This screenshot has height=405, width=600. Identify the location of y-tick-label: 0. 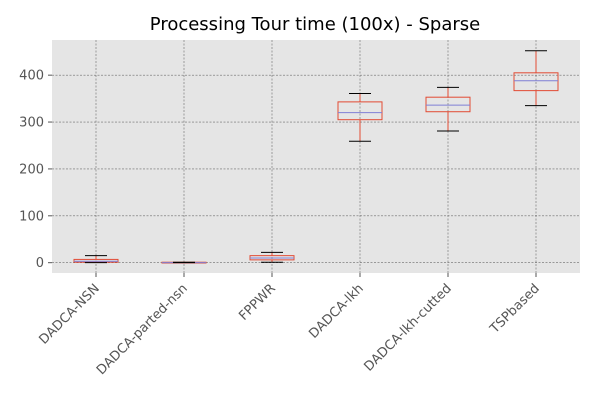
(40, 263).